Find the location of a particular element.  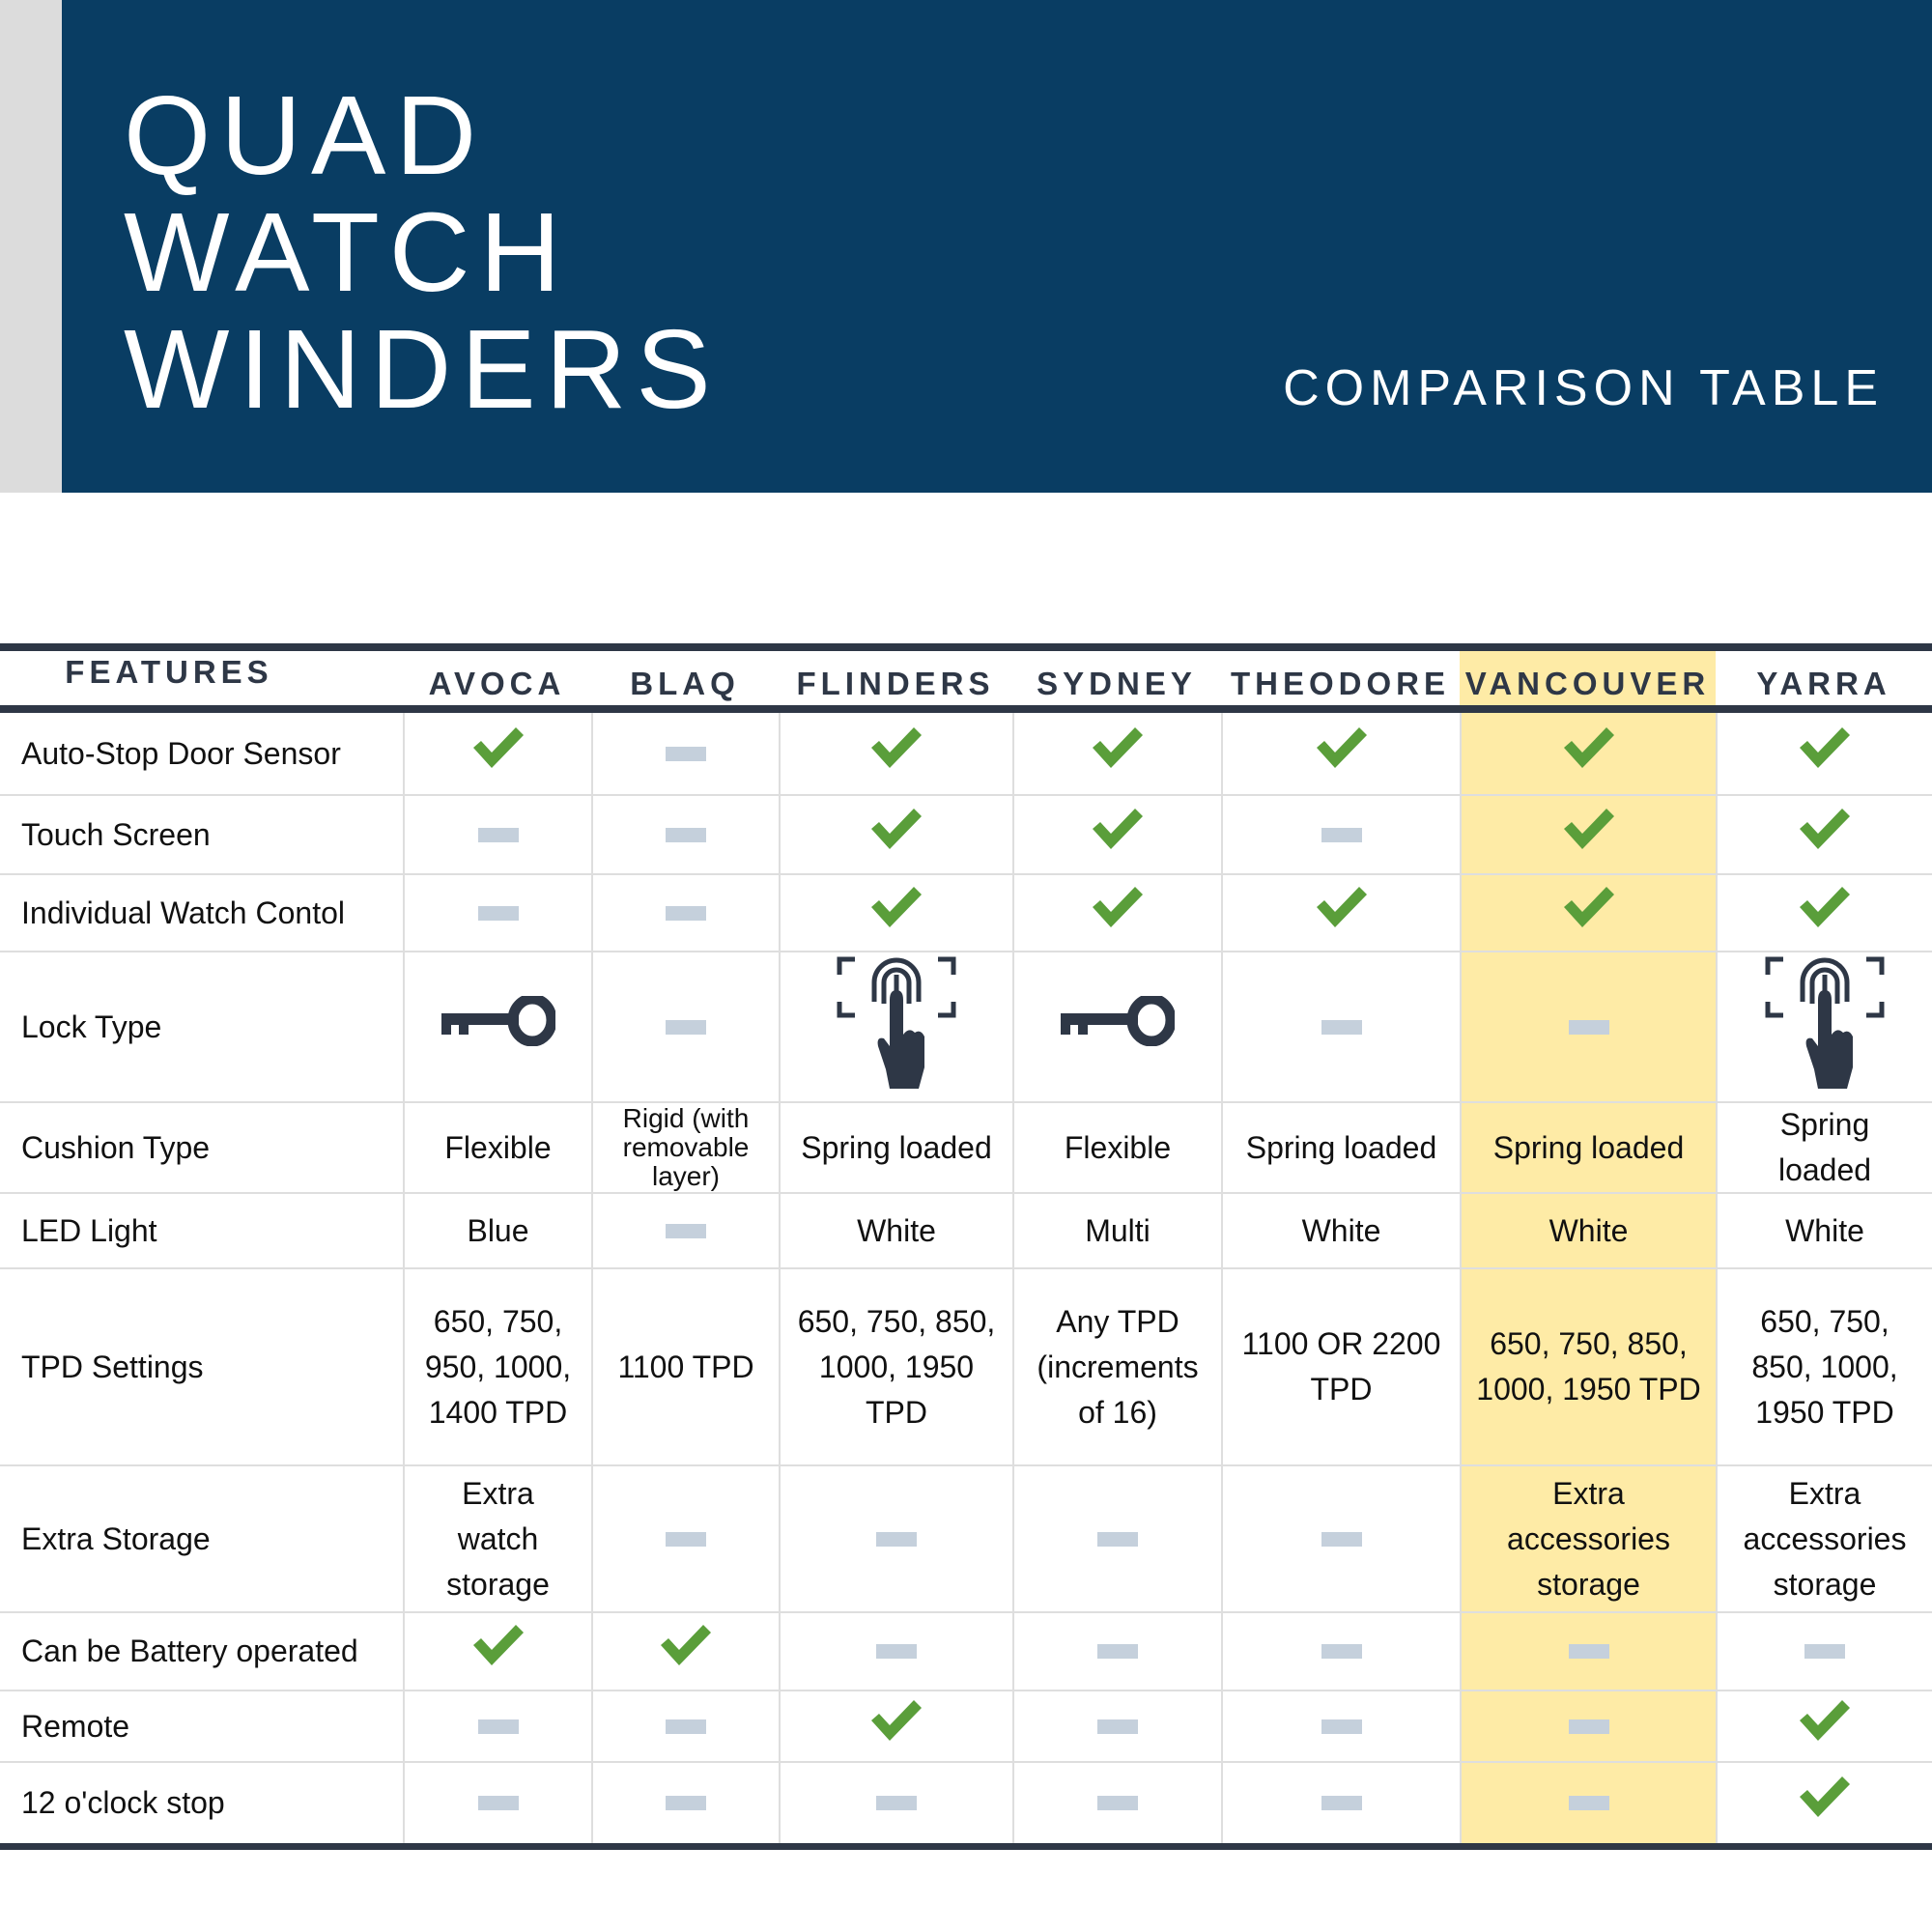

page-subtitle: COMPARISON TABLE is located at coordinates (1583, 388).